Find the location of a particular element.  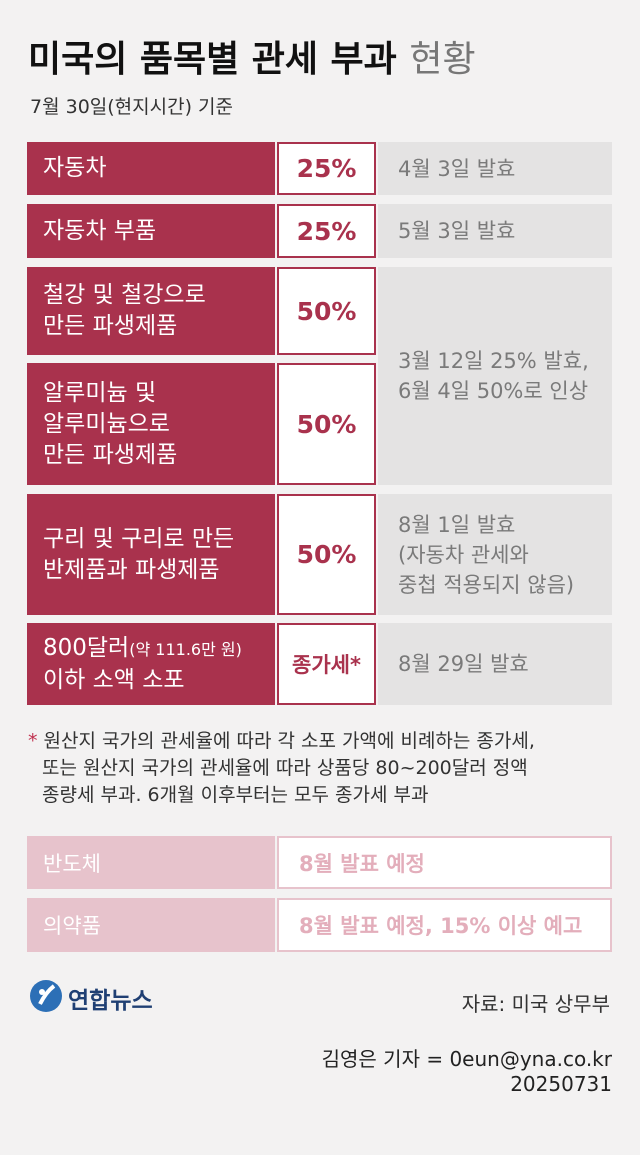

note-cell: 8월 29일 발효 is located at coordinates (495, 664).